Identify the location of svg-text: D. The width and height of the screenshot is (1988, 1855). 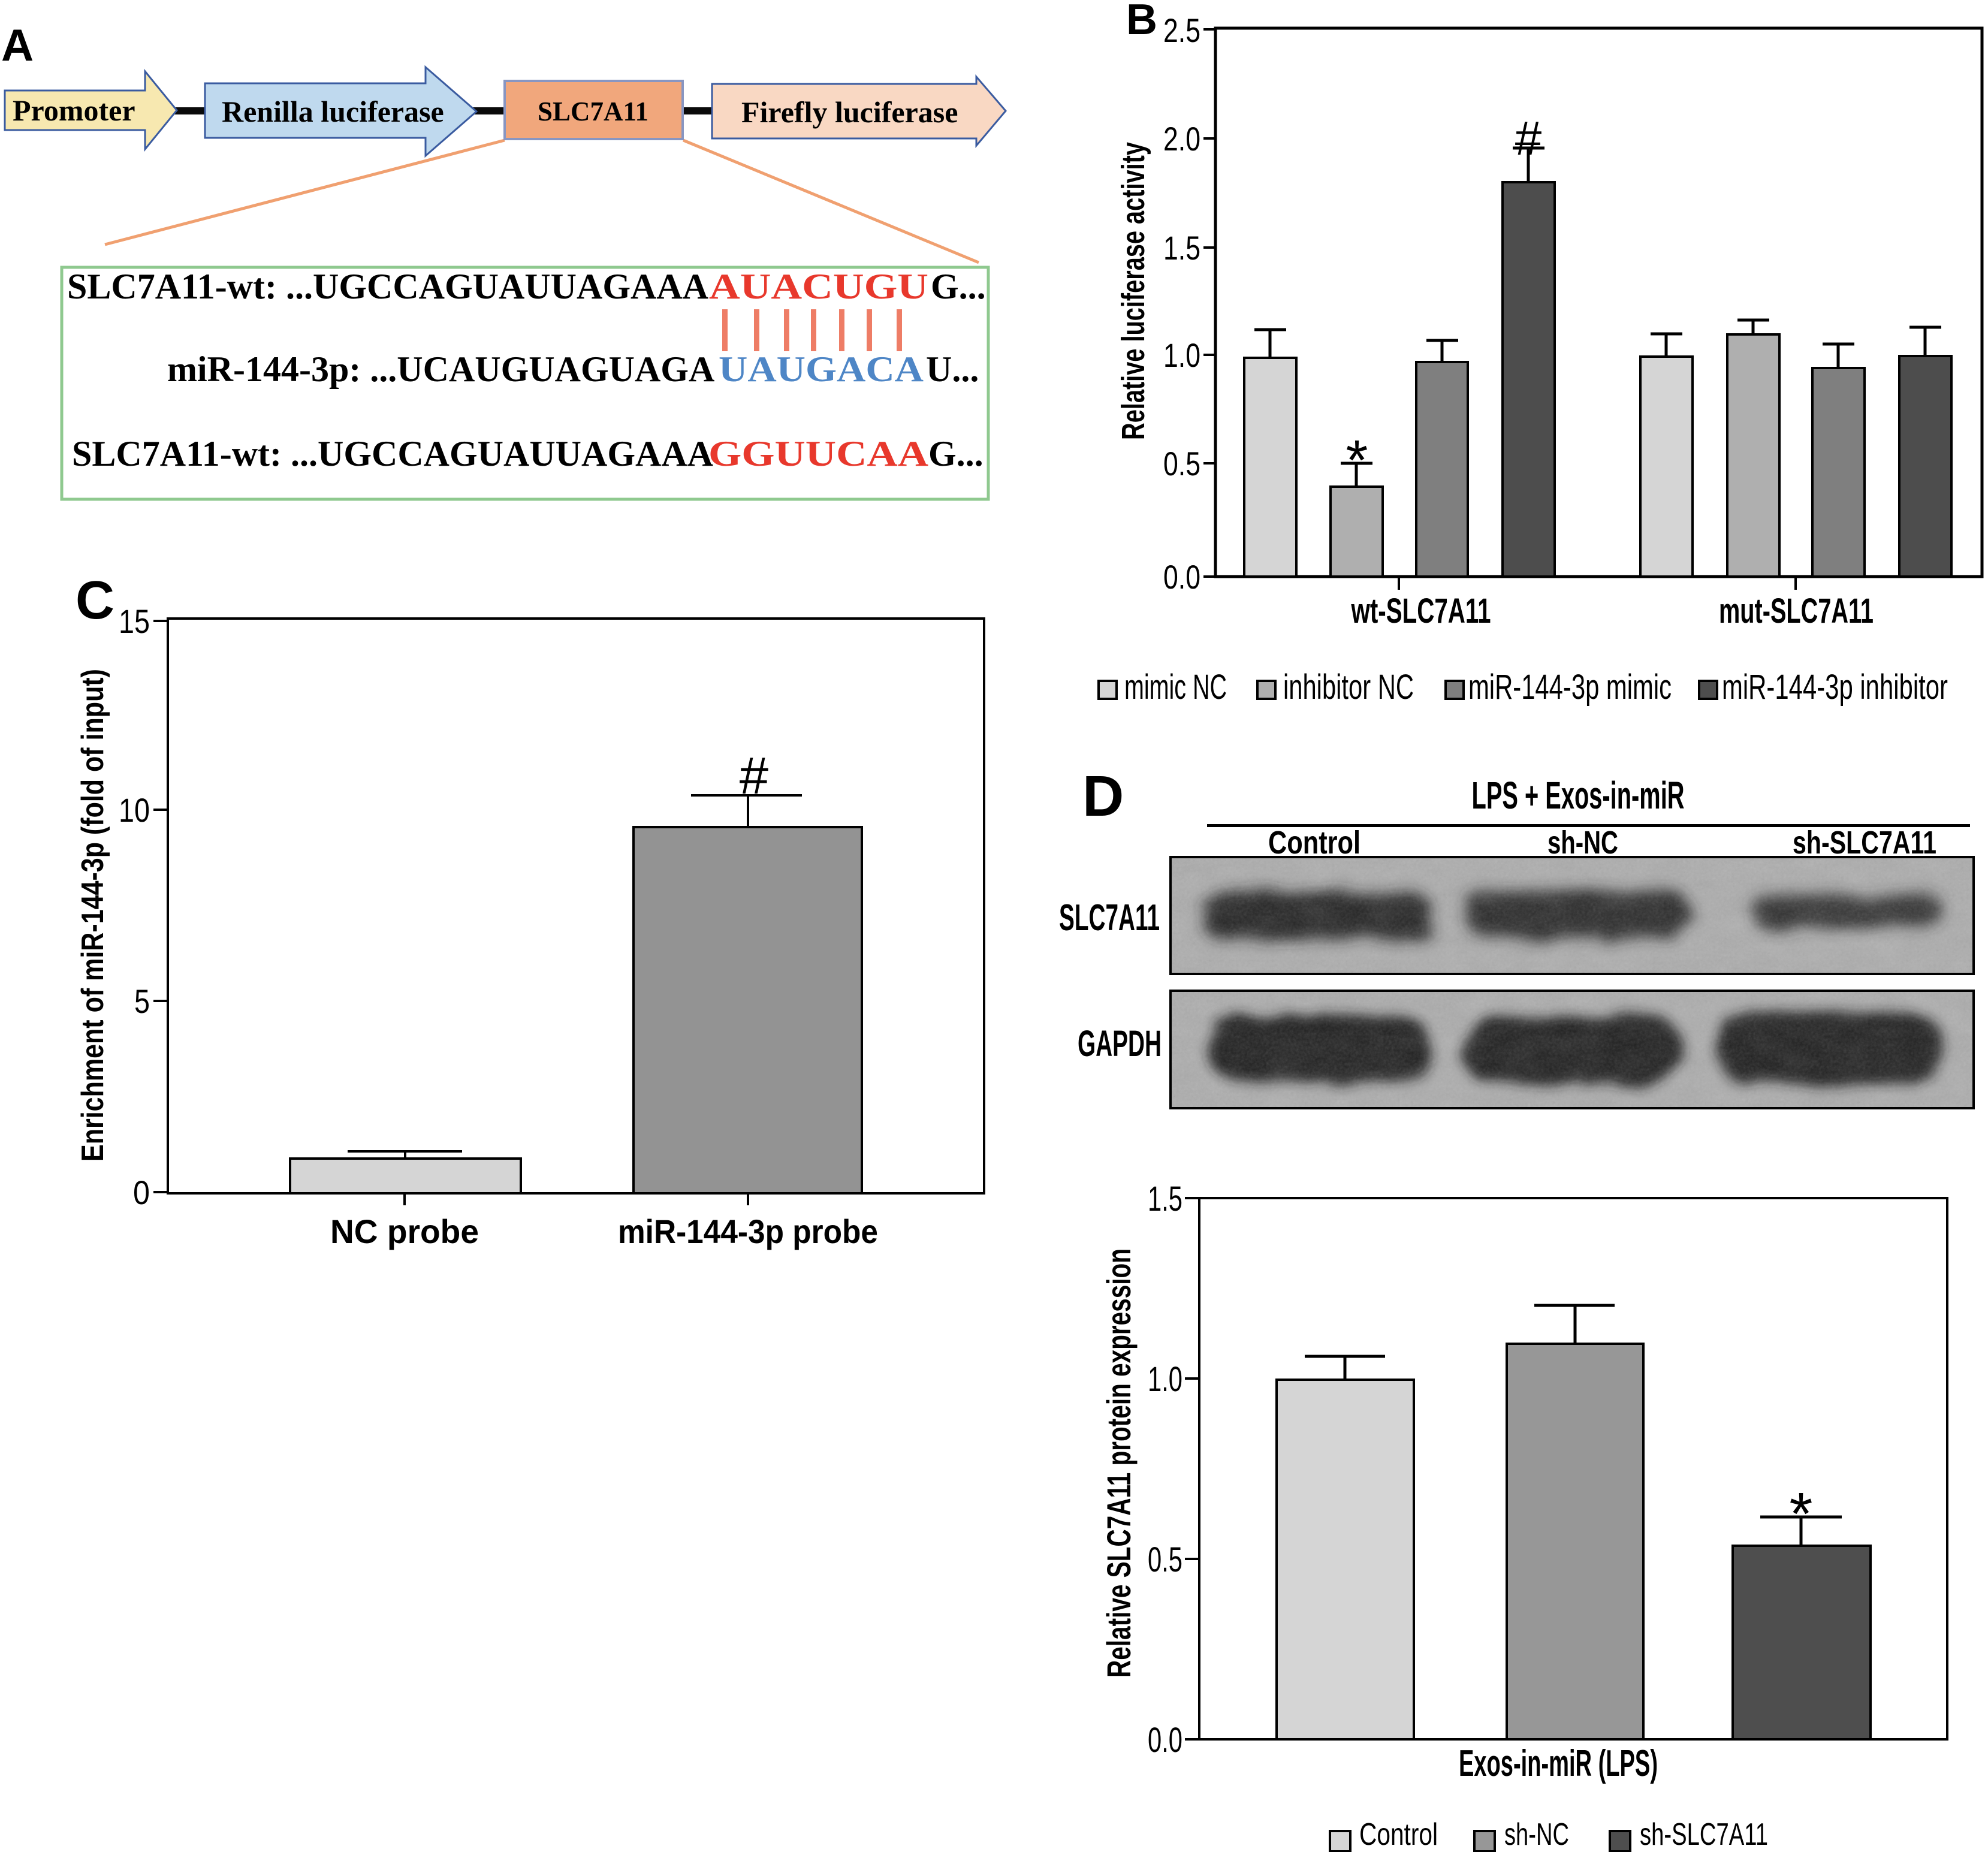
(1103, 796).